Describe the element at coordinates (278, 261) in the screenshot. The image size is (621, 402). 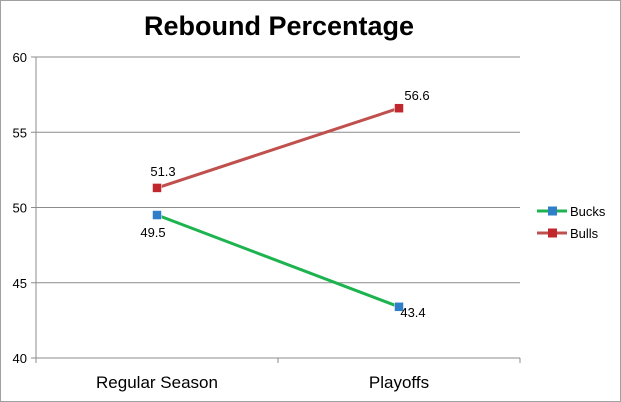
I see `series-line-bucks` at that location.